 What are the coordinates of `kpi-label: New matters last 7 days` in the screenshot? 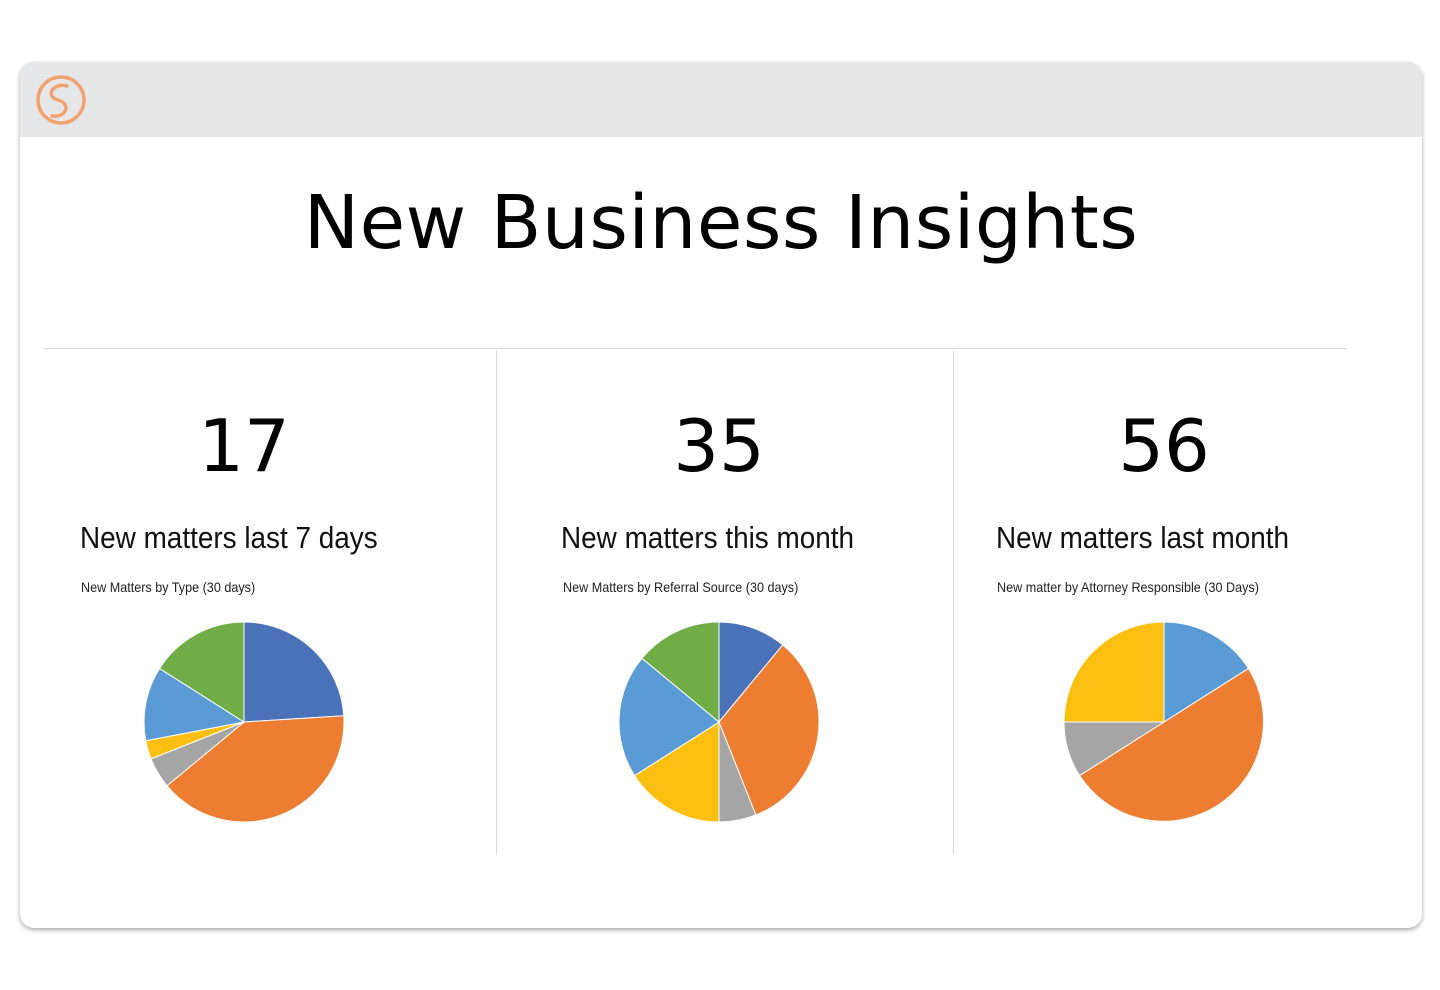 It's located at (229, 537).